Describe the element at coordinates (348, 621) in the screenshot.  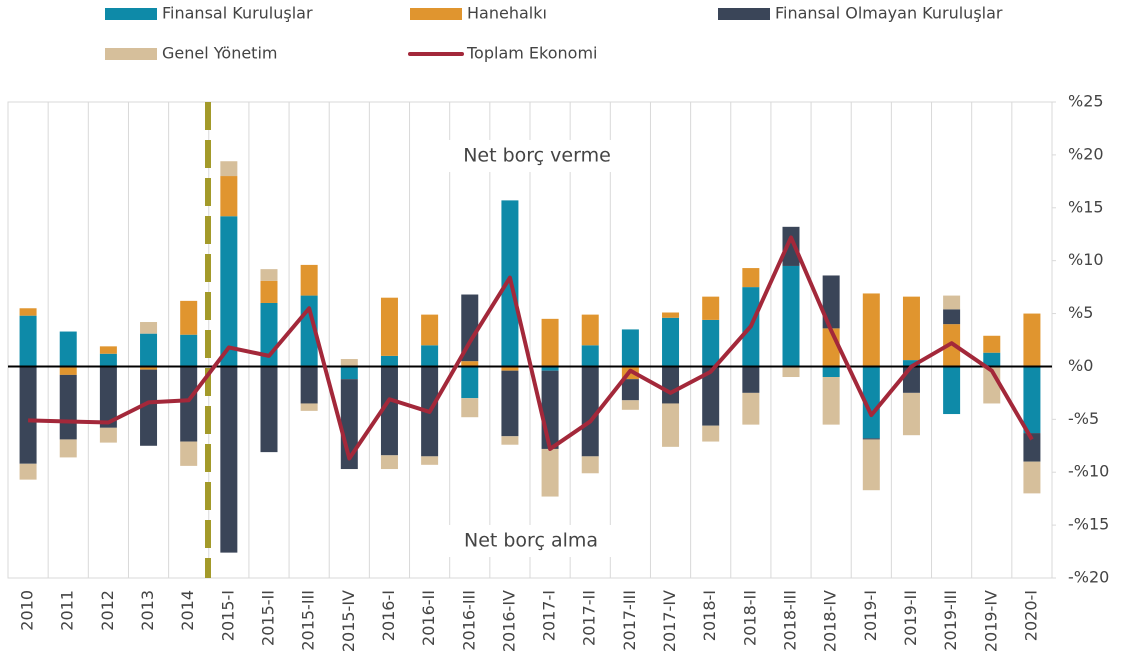
I see `x-tick-label: 2015-IV` at that location.